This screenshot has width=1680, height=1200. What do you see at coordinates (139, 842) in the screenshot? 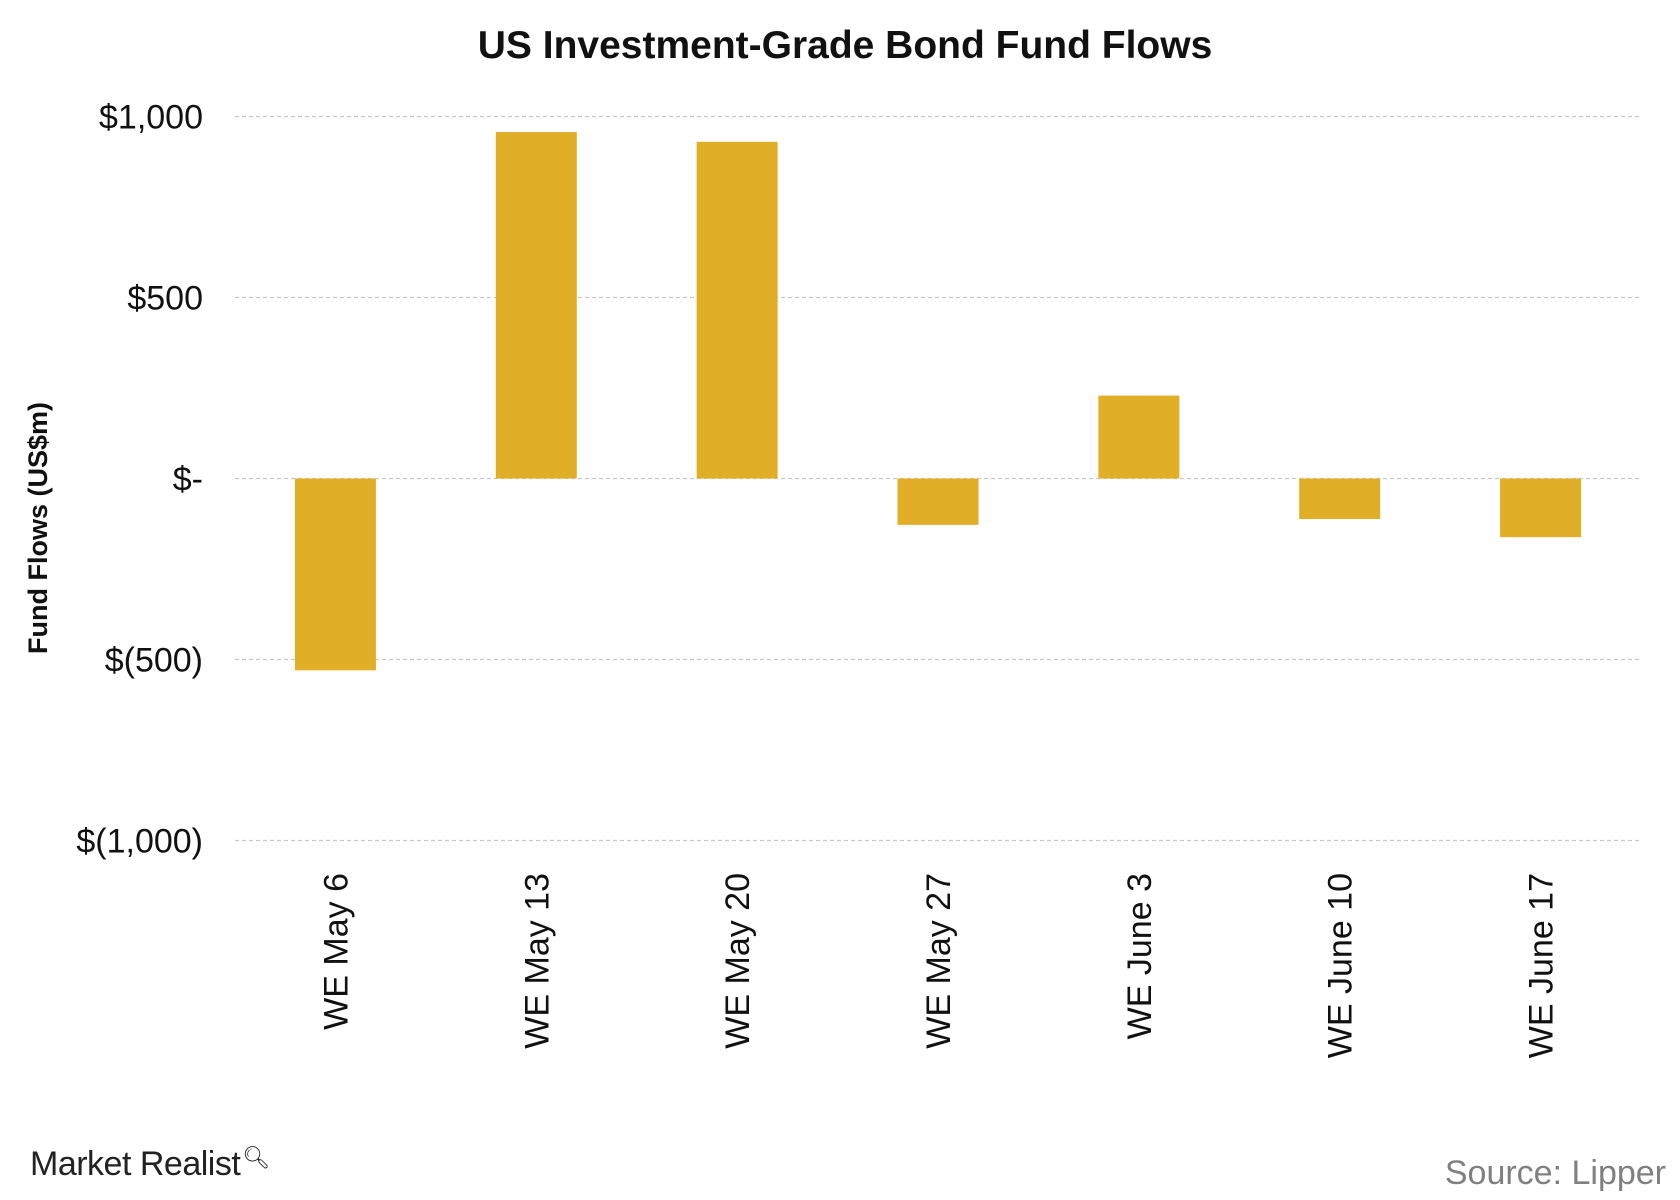
I see `y-tick-label: $(1,000)` at bounding box center [139, 842].